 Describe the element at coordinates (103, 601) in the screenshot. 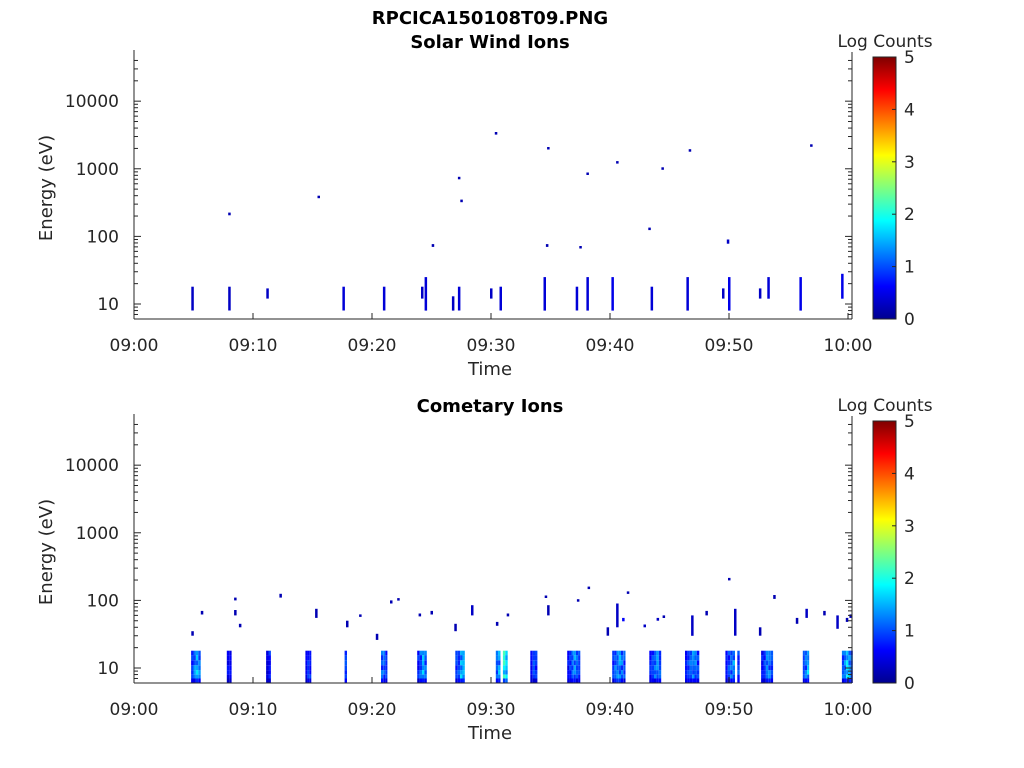

I see `y-tick-label: 100` at that location.